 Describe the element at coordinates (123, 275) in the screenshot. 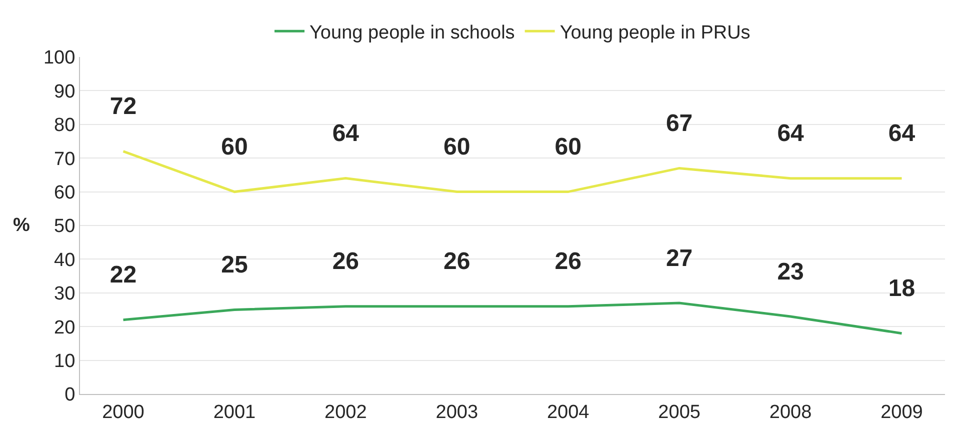

I see `data-label: 22` at that location.